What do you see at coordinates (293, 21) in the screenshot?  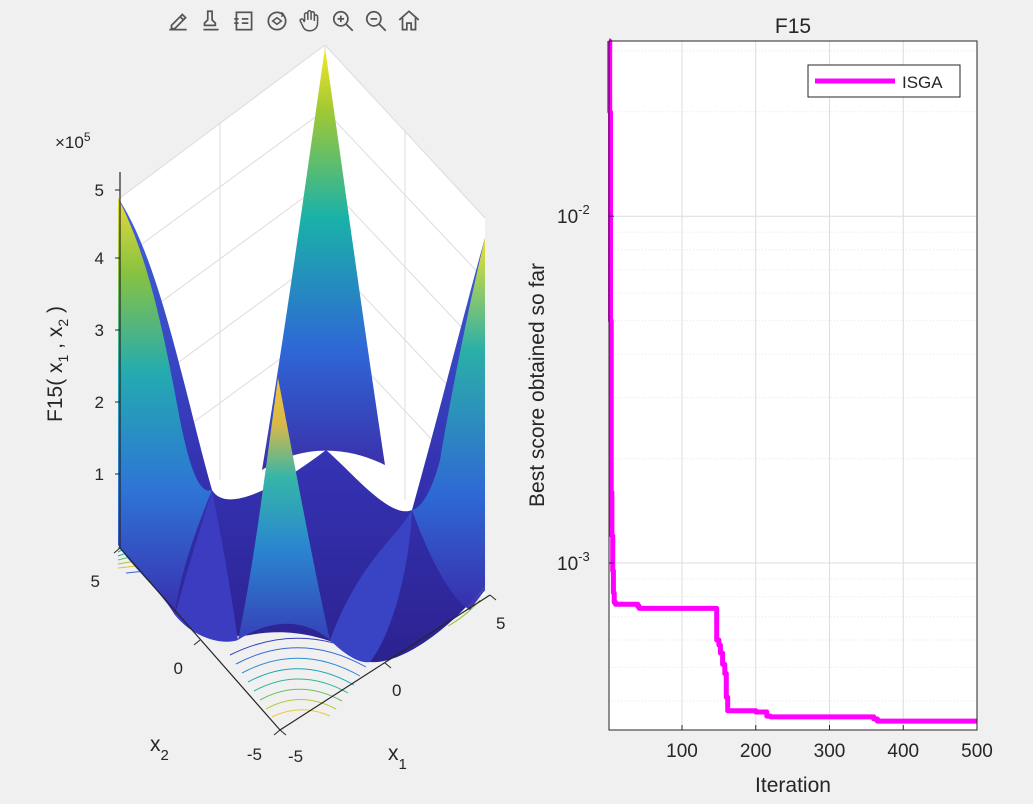 I see `figure-toolbar` at bounding box center [293, 21].